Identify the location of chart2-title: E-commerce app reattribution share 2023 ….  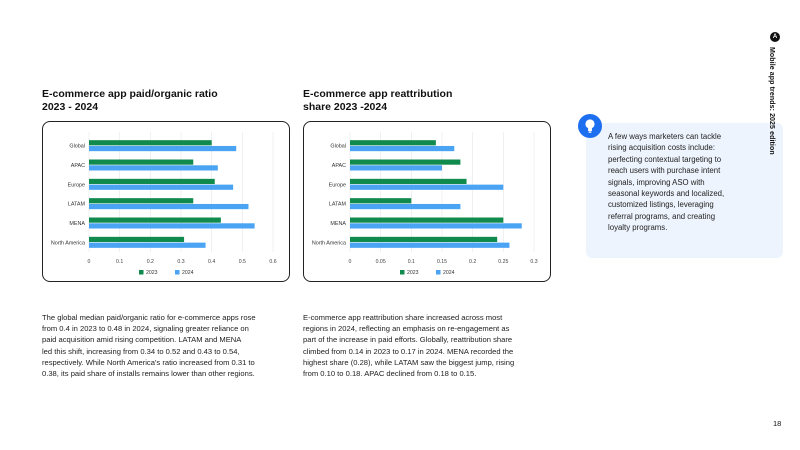
(377, 101).